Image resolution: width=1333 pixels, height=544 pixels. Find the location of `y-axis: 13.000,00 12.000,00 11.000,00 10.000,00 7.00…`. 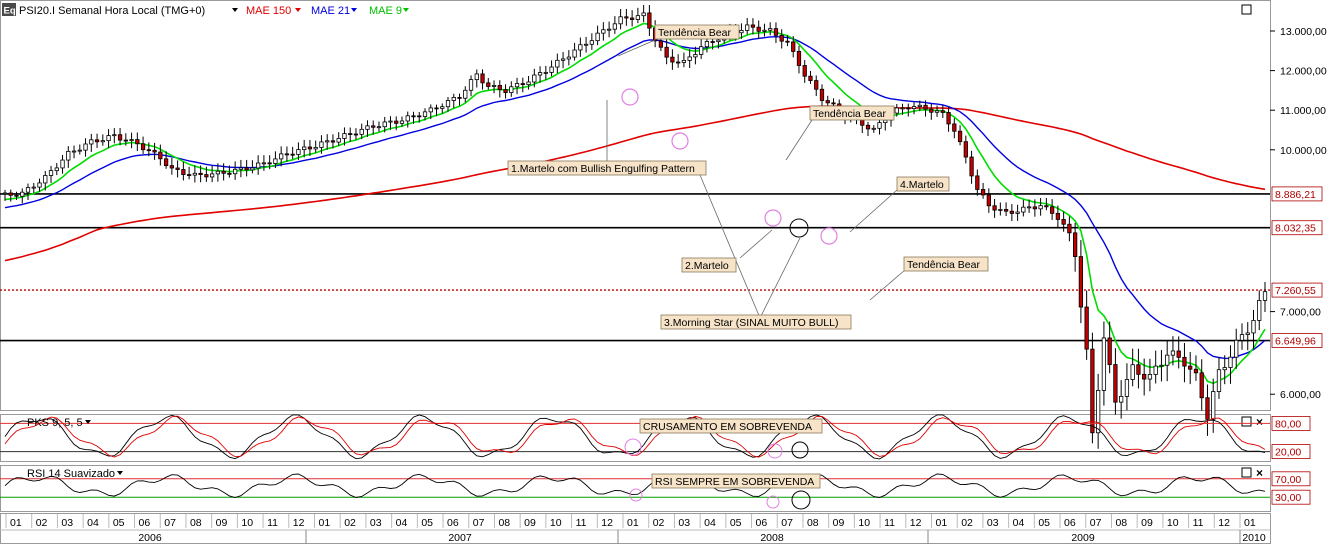

y-axis: 13.000,00 12.000,00 11.000,00 10.000,00 7.00… is located at coordinates (1298, 213).